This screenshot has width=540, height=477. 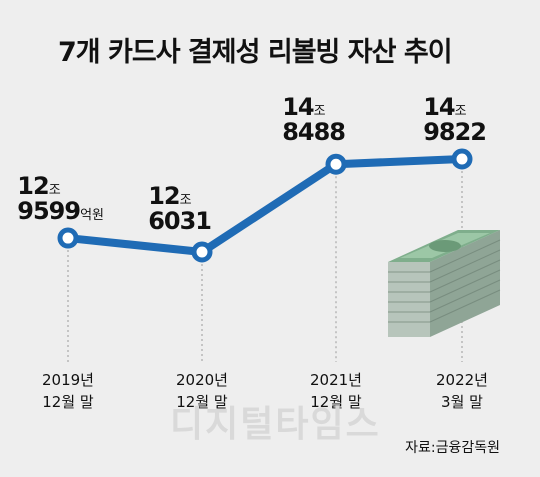 What do you see at coordinates (68, 391) in the screenshot?
I see `x-tick-label-1: 2019년 12월 말` at bounding box center [68, 391].